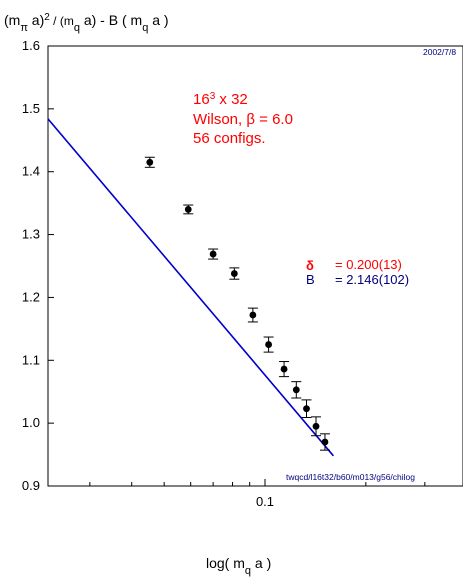 The width and height of the screenshot is (463, 582). What do you see at coordinates (31, 422) in the screenshot?
I see `y-tick-label: 1.0` at bounding box center [31, 422].